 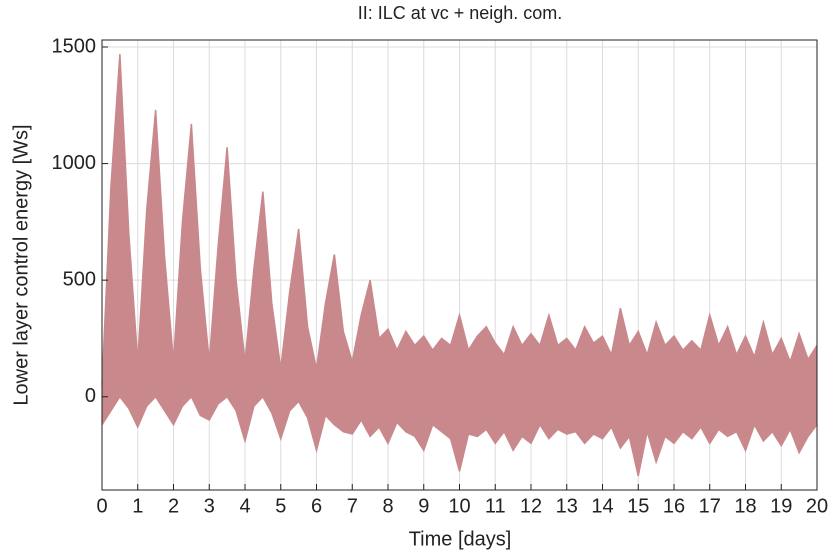 I want to click on x-tick-label: 17, so click(x=710, y=506).